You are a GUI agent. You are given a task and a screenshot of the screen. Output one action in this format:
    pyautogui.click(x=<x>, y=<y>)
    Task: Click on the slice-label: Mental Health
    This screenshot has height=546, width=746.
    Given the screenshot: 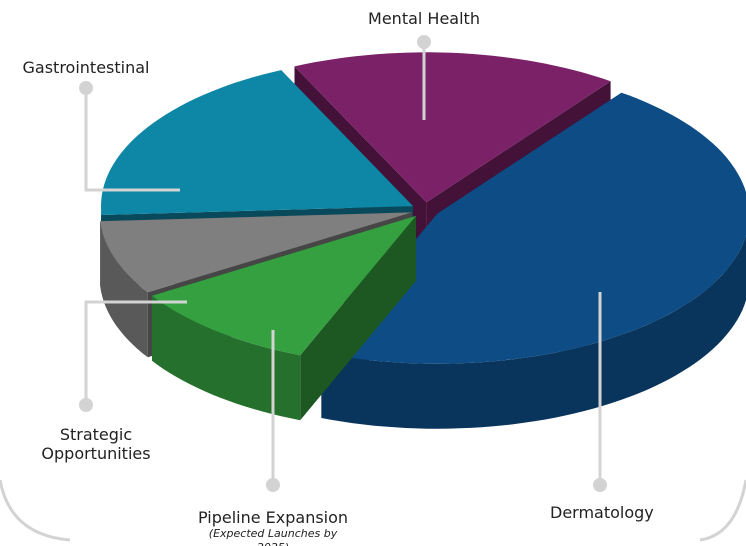 What is the action you would take?
    pyautogui.click(x=424, y=18)
    